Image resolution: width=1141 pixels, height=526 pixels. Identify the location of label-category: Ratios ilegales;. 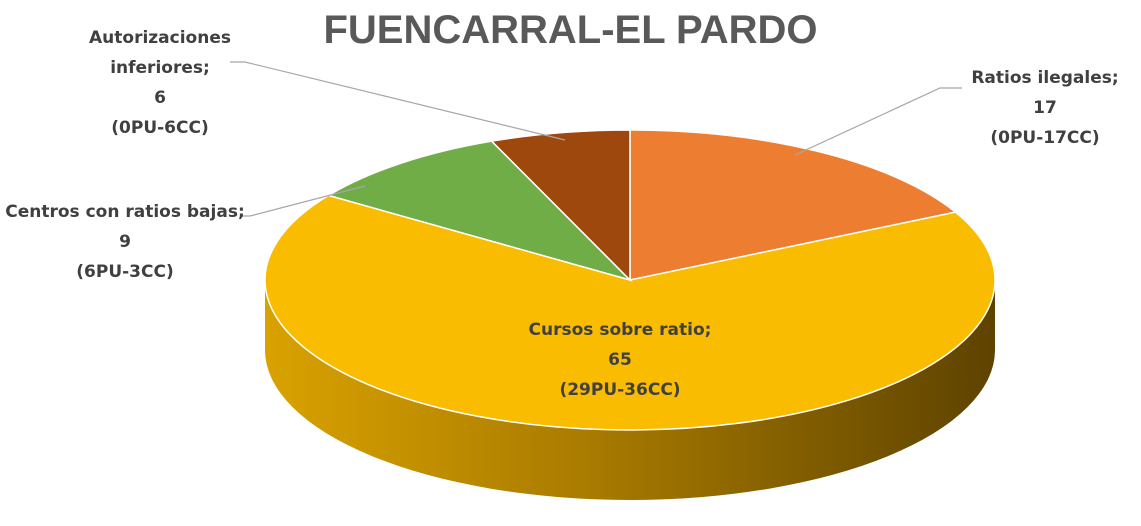
(1045, 78).